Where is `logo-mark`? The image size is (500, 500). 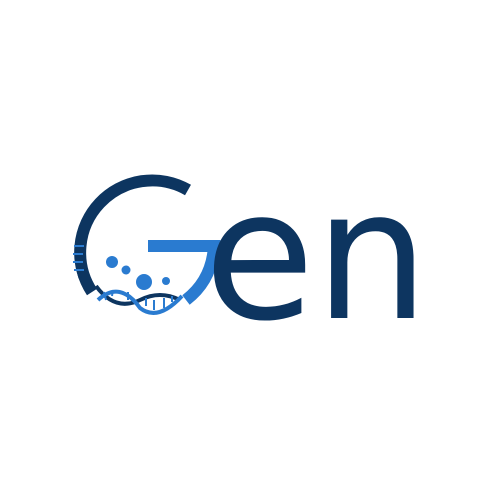
logo-mark is located at coordinates (147, 244).